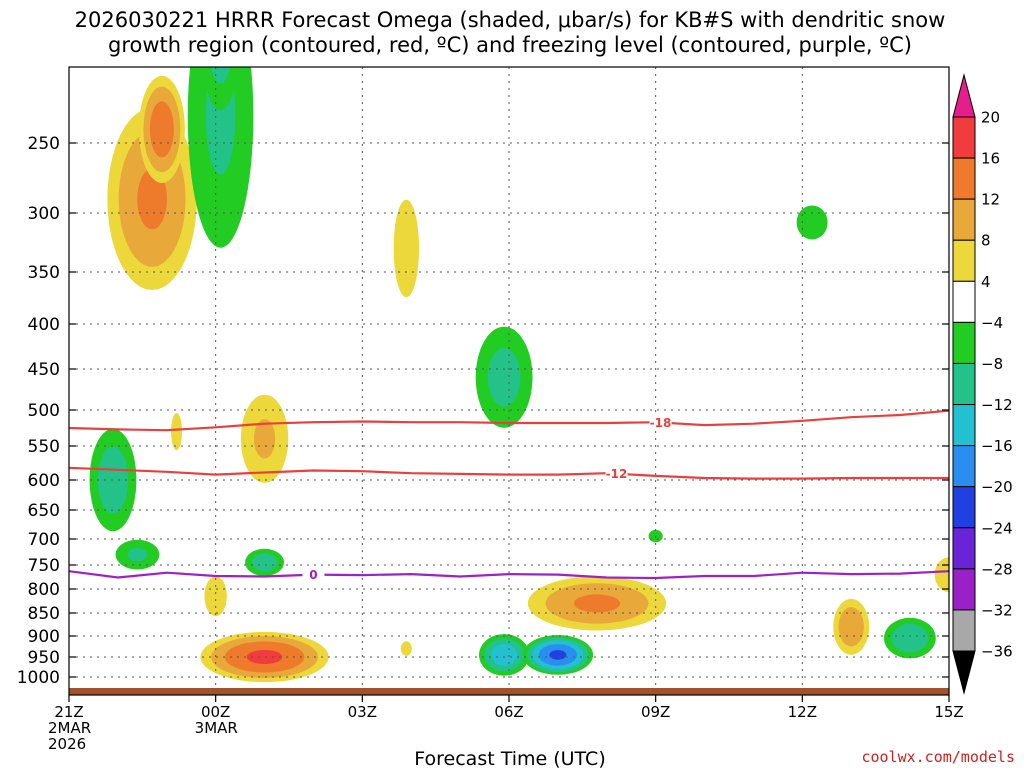 The height and width of the screenshot is (768, 1024). I want to click on colorbar-label: 8, so click(986, 241).